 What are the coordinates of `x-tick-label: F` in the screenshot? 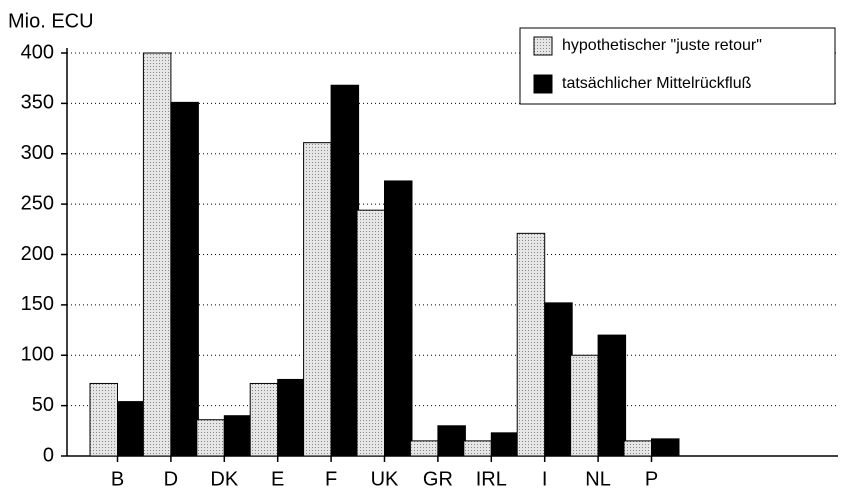 It's located at (331, 479).